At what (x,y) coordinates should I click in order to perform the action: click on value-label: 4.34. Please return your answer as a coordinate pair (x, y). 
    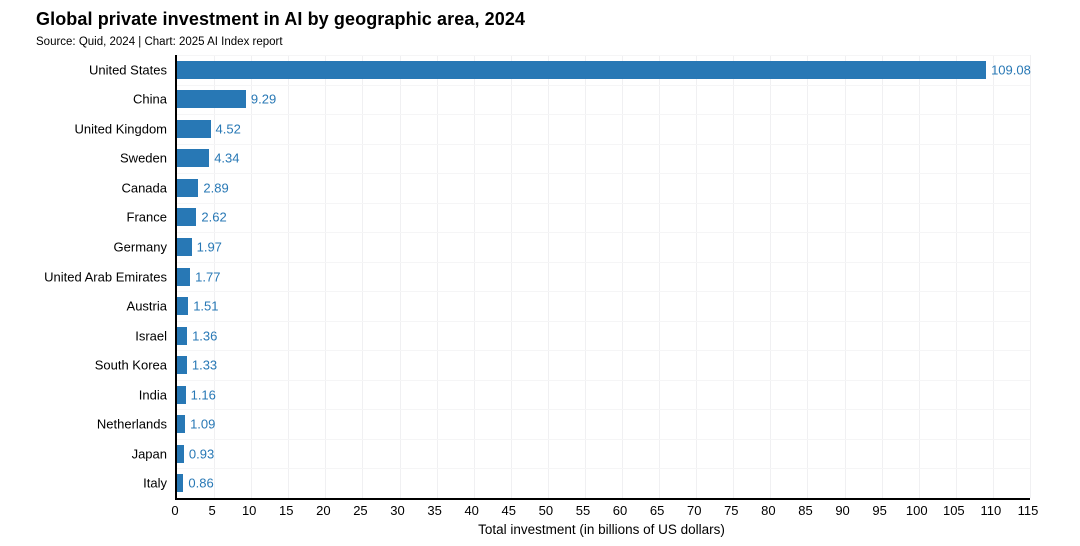
    Looking at the image, I should click on (227, 158).